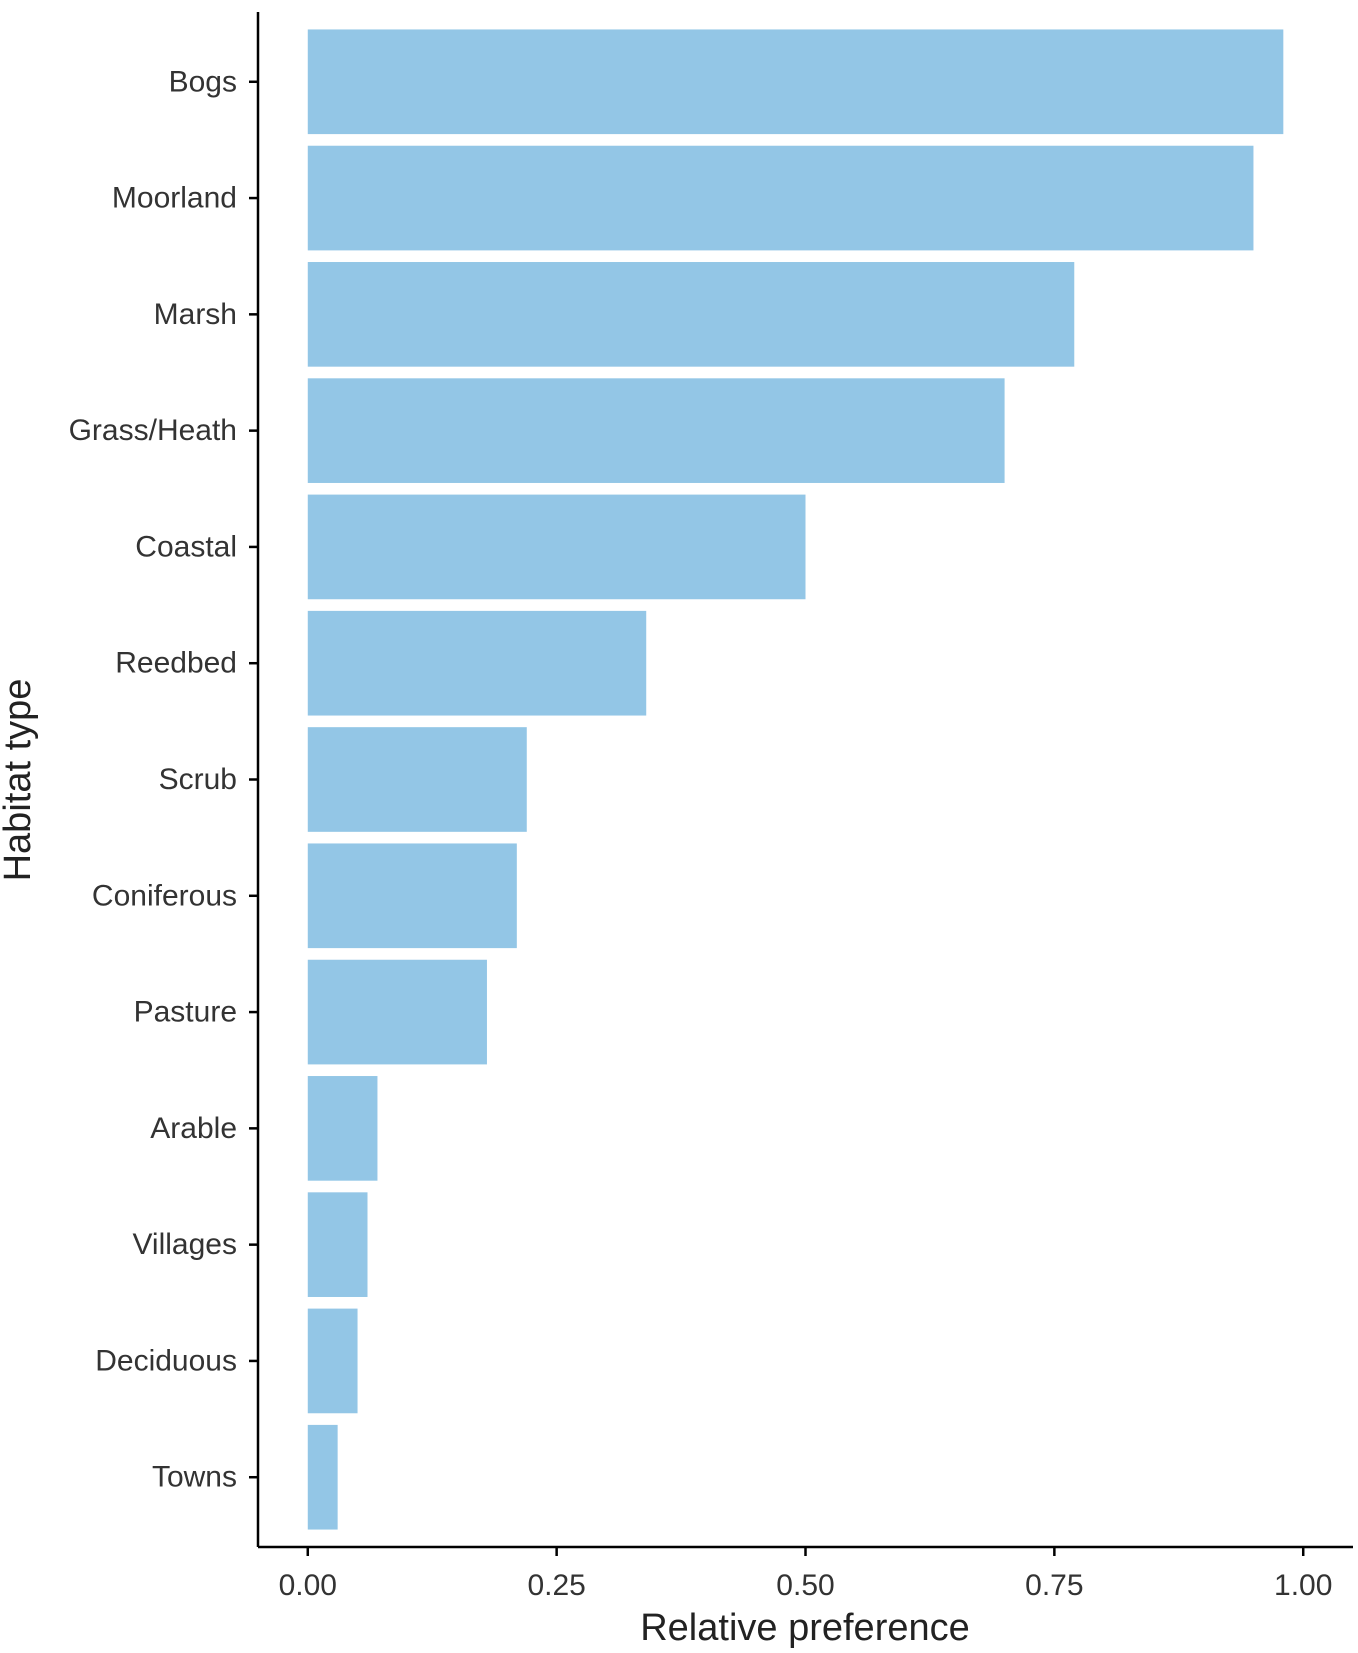 The height and width of the screenshot is (1653, 1358). What do you see at coordinates (198, 779) in the screenshot?
I see `y-tick-label: Scrub` at bounding box center [198, 779].